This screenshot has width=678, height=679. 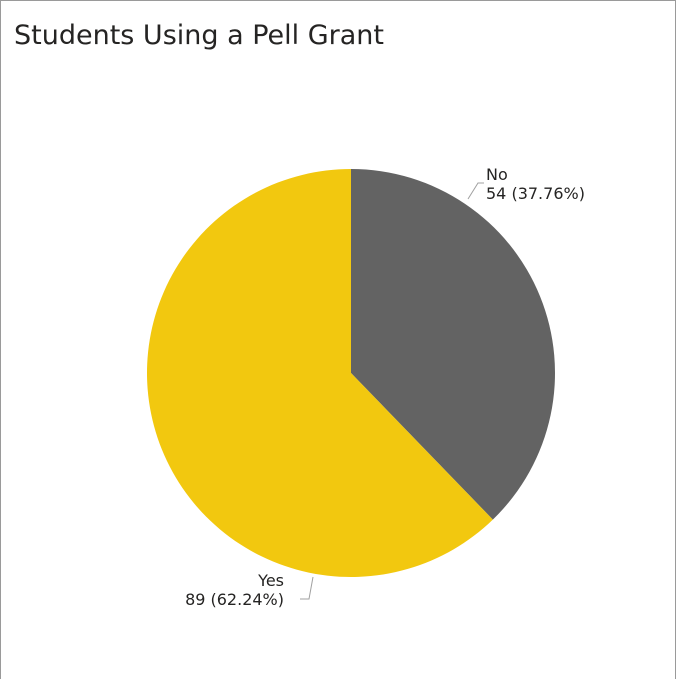 I want to click on slice-label-no: No, so click(x=497, y=174).